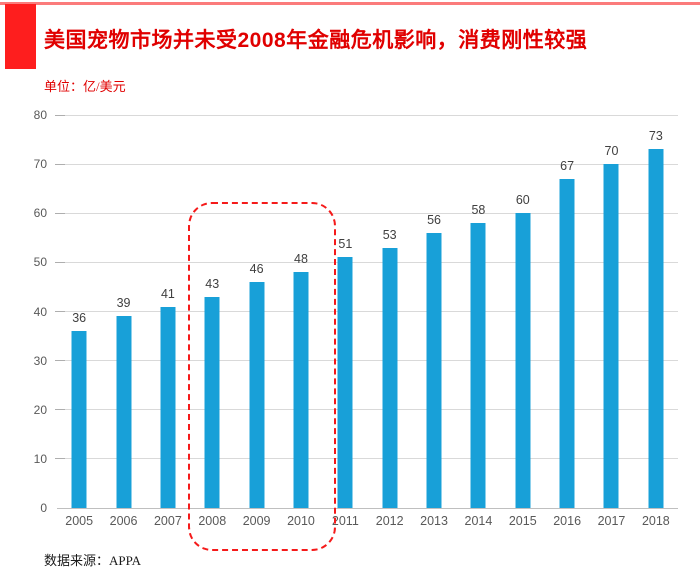 The height and width of the screenshot is (576, 700). Describe the element at coordinates (567, 521) in the screenshot. I see `x-tick-label: 2016` at that location.